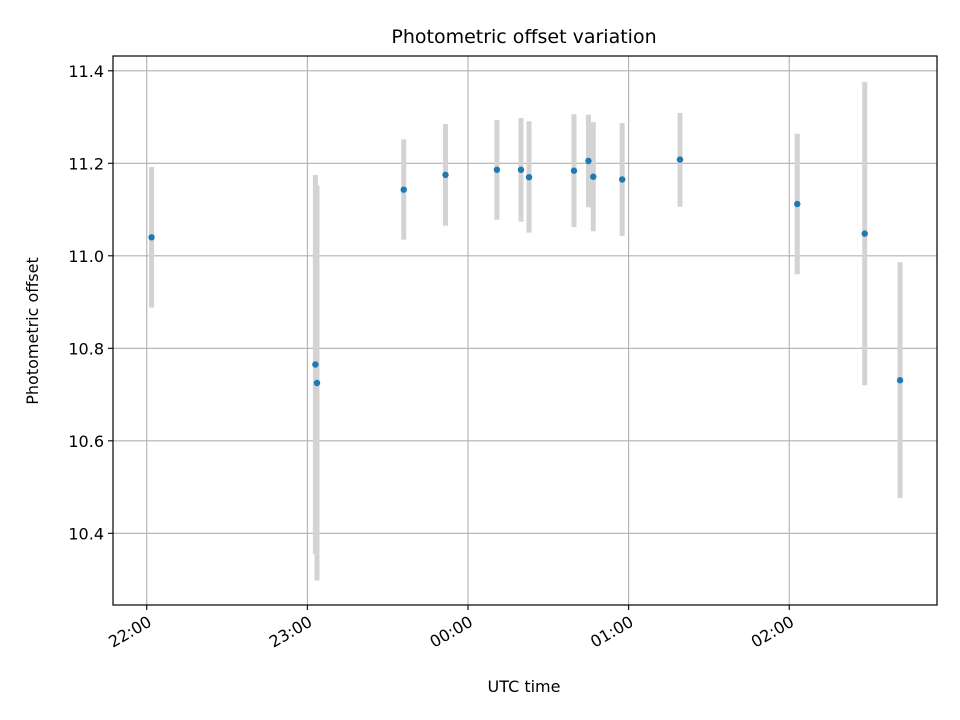  Describe the element at coordinates (523, 37) in the screenshot. I see `chart-title: Photometric offset variation` at that location.